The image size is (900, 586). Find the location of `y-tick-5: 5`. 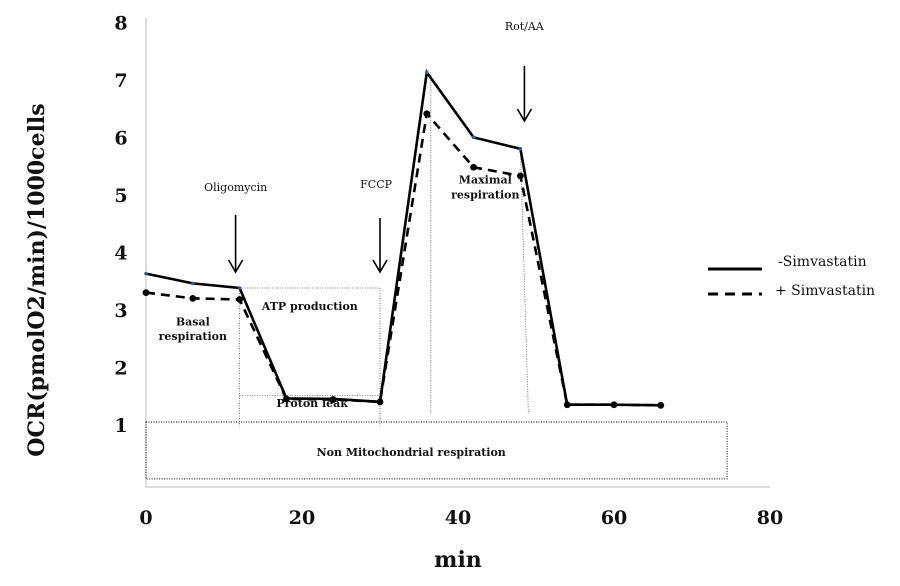

y-tick-5: 5 is located at coordinates (120, 196).